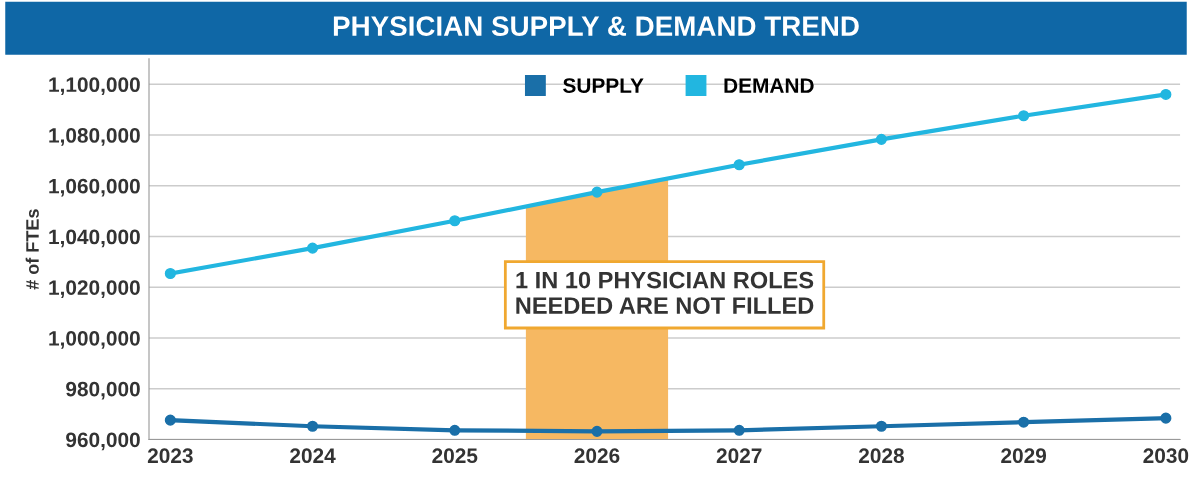 The height and width of the screenshot is (491, 1192). Describe the element at coordinates (455, 456) in the screenshot. I see `x-tick-label: 2025` at that location.